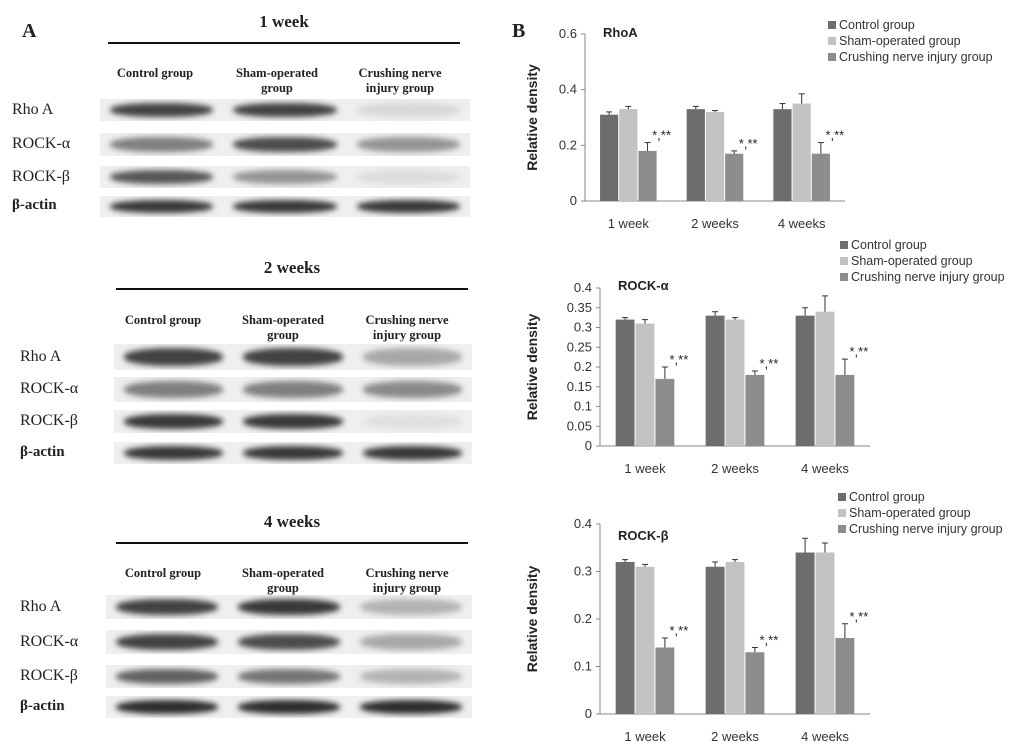 The width and height of the screenshot is (1024, 754). I want to click on panel-a-label: A, so click(29, 31).